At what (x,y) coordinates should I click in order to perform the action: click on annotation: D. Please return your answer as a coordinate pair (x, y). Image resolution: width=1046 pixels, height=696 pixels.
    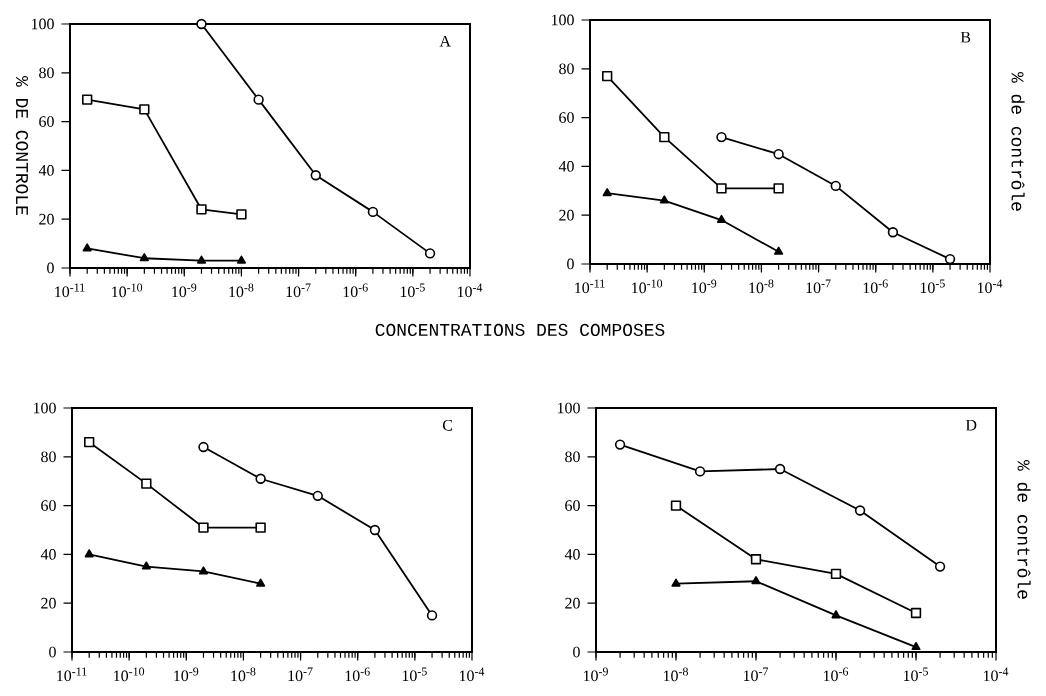
    Looking at the image, I should click on (971, 425).